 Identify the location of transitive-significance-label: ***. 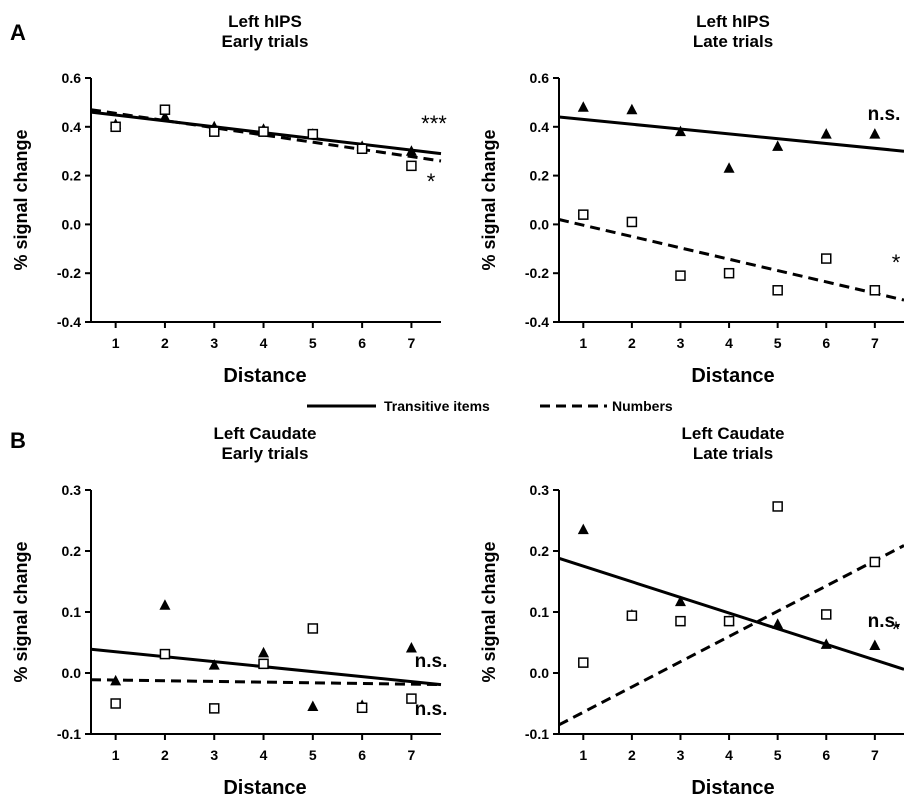
(434, 123).